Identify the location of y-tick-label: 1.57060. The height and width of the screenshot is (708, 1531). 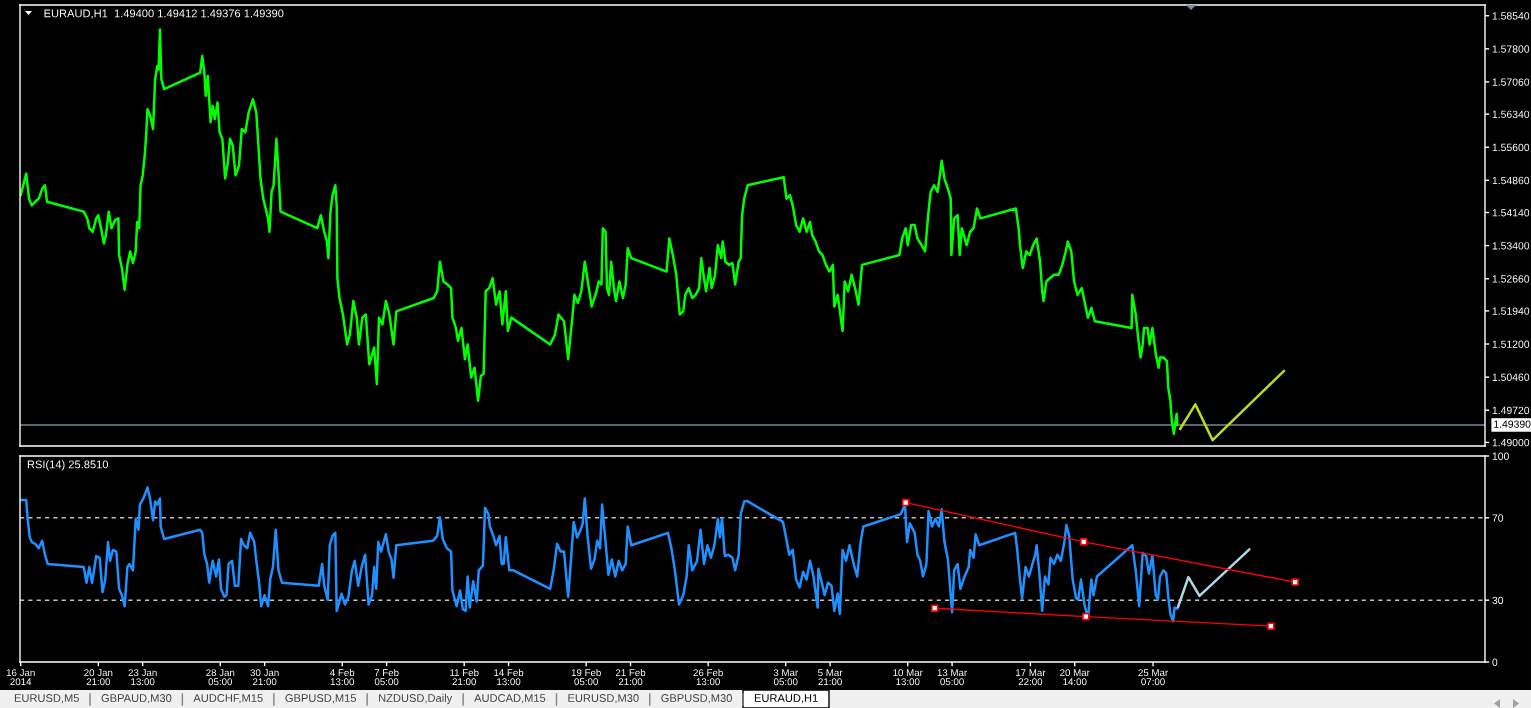
(1511, 82).